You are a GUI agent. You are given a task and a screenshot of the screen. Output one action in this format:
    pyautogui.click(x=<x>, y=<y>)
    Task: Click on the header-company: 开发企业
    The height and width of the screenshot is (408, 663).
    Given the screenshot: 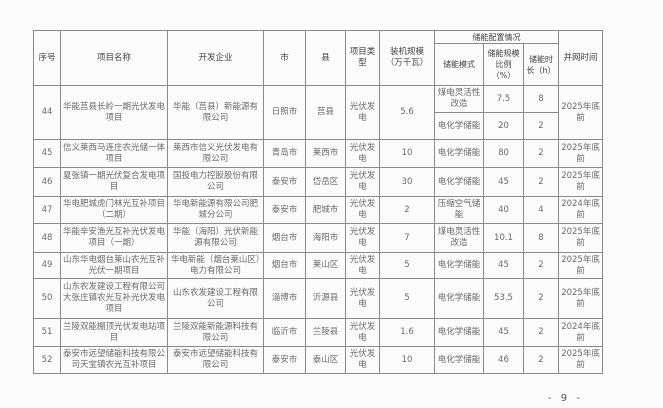 What is the action you would take?
    pyautogui.click(x=215, y=58)
    